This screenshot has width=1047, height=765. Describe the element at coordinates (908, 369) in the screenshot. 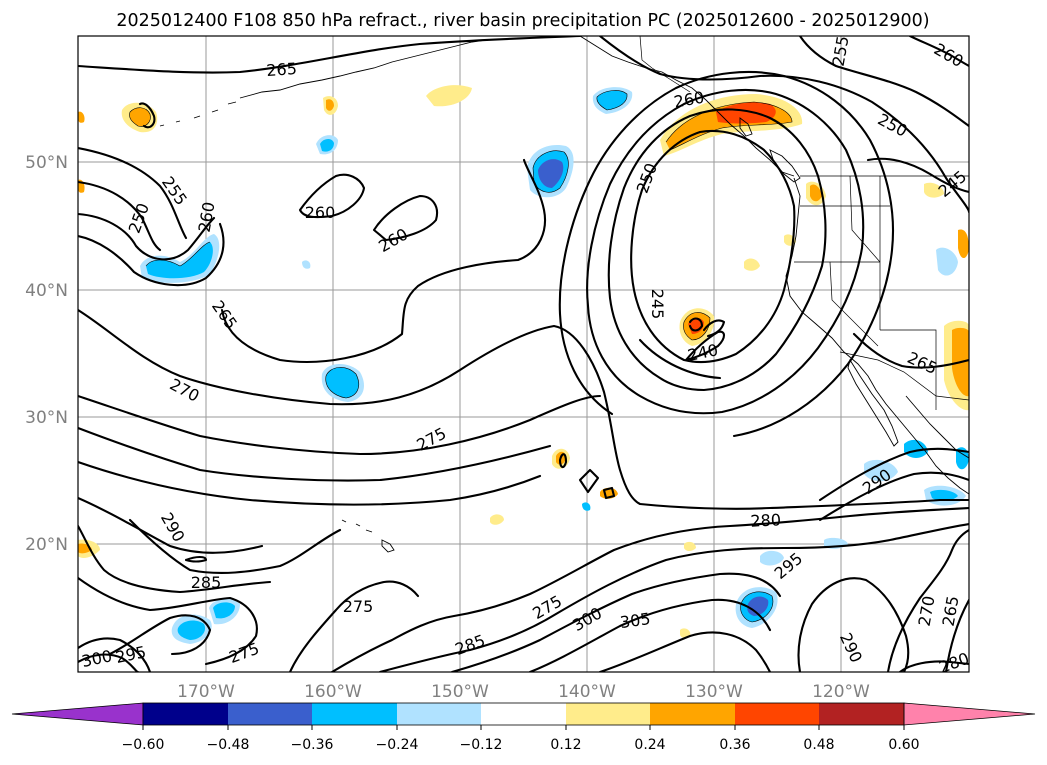

I see `state-border-arizona` at that location.